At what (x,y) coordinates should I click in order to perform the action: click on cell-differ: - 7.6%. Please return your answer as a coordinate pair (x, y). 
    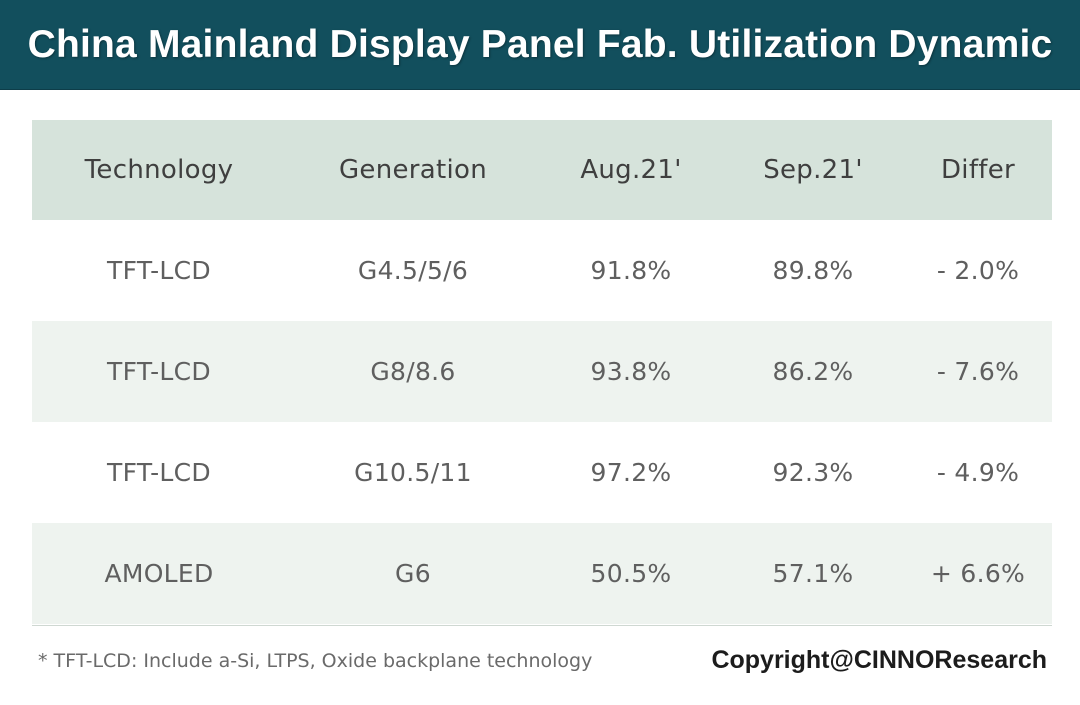
    Looking at the image, I should click on (978, 371).